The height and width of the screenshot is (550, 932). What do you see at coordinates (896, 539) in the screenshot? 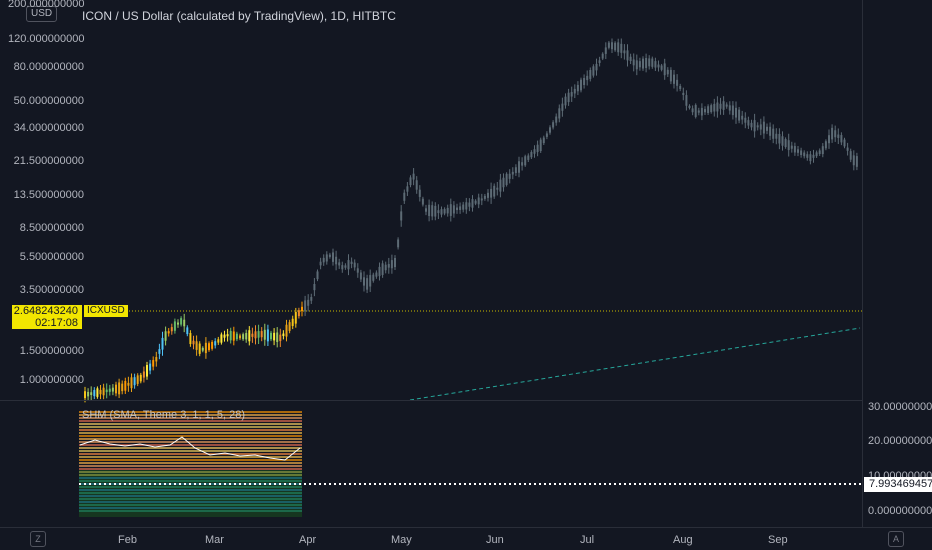
I see `auto-scale-button: A` at bounding box center [896, 539].